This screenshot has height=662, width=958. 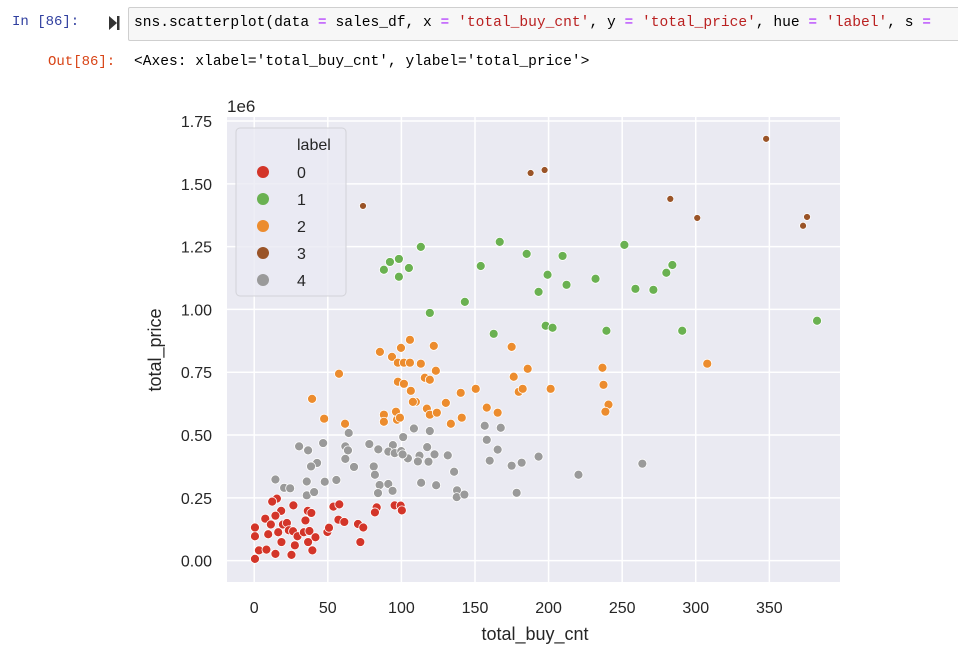 I want to click on run-cell-icon, so click(x=114, y=23).